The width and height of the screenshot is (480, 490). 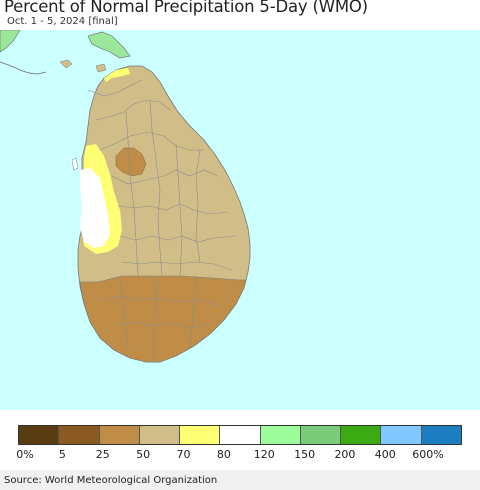 I want to click on west-coast-white, so click(x=95, y=208).